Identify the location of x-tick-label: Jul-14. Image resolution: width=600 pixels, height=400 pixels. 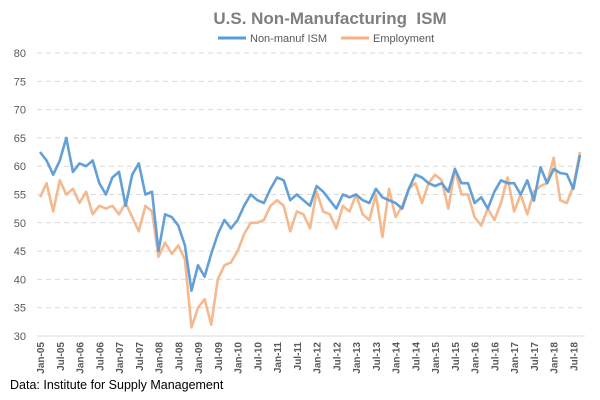
(416, 356).